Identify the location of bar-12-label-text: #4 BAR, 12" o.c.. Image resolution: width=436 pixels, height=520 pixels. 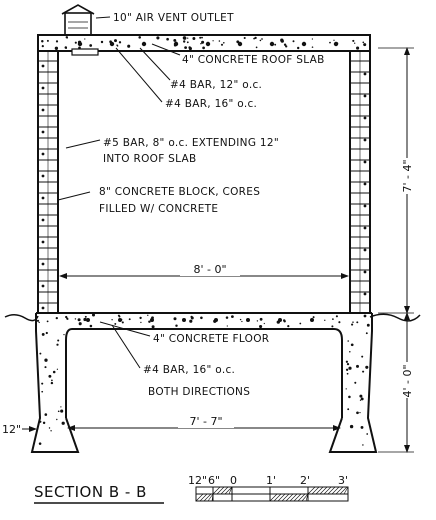
(216, 85).